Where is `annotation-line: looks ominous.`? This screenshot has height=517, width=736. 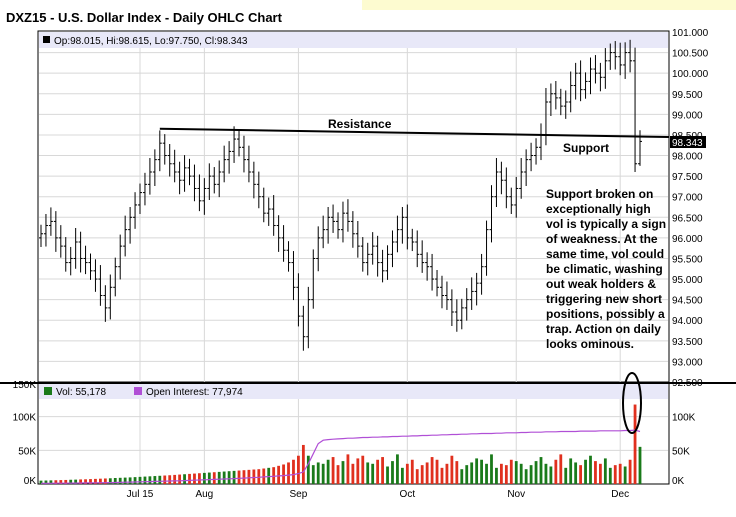
annotation-line: looks ominous. is located at coordinates (590, 344).